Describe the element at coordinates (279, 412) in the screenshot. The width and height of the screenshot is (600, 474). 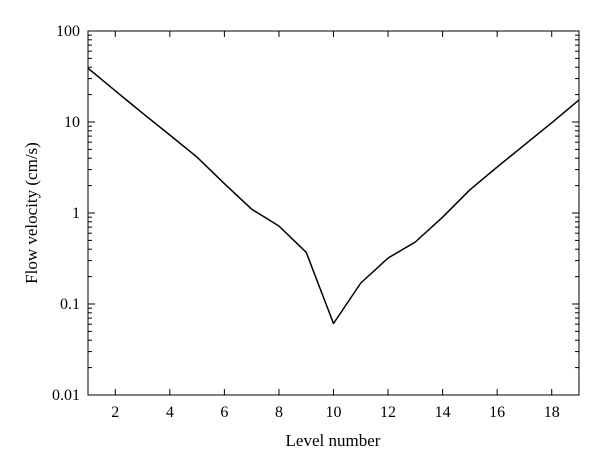
I see `x-tick-label: 8` at that location.